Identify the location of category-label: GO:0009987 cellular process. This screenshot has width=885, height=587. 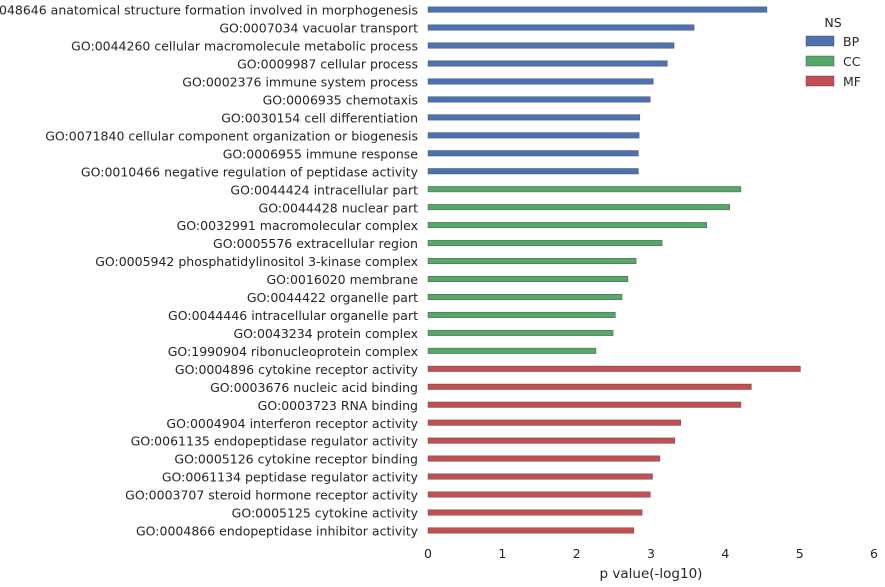
(327, 64).